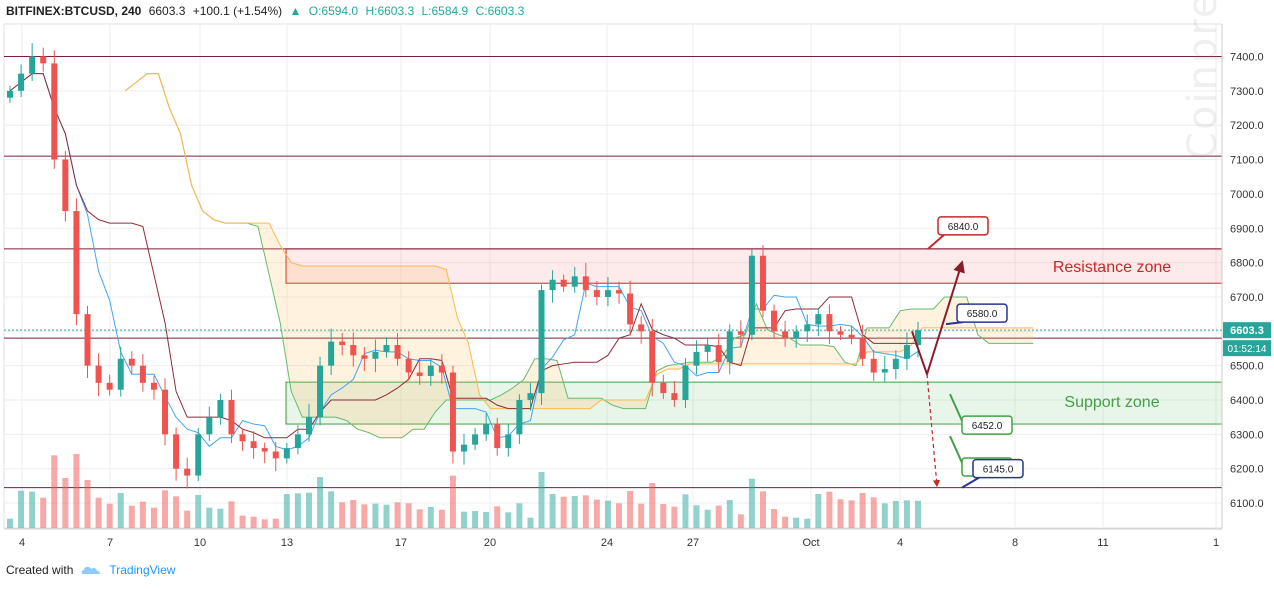  I want to click on x-tick-label: 20, so click(490, 543).